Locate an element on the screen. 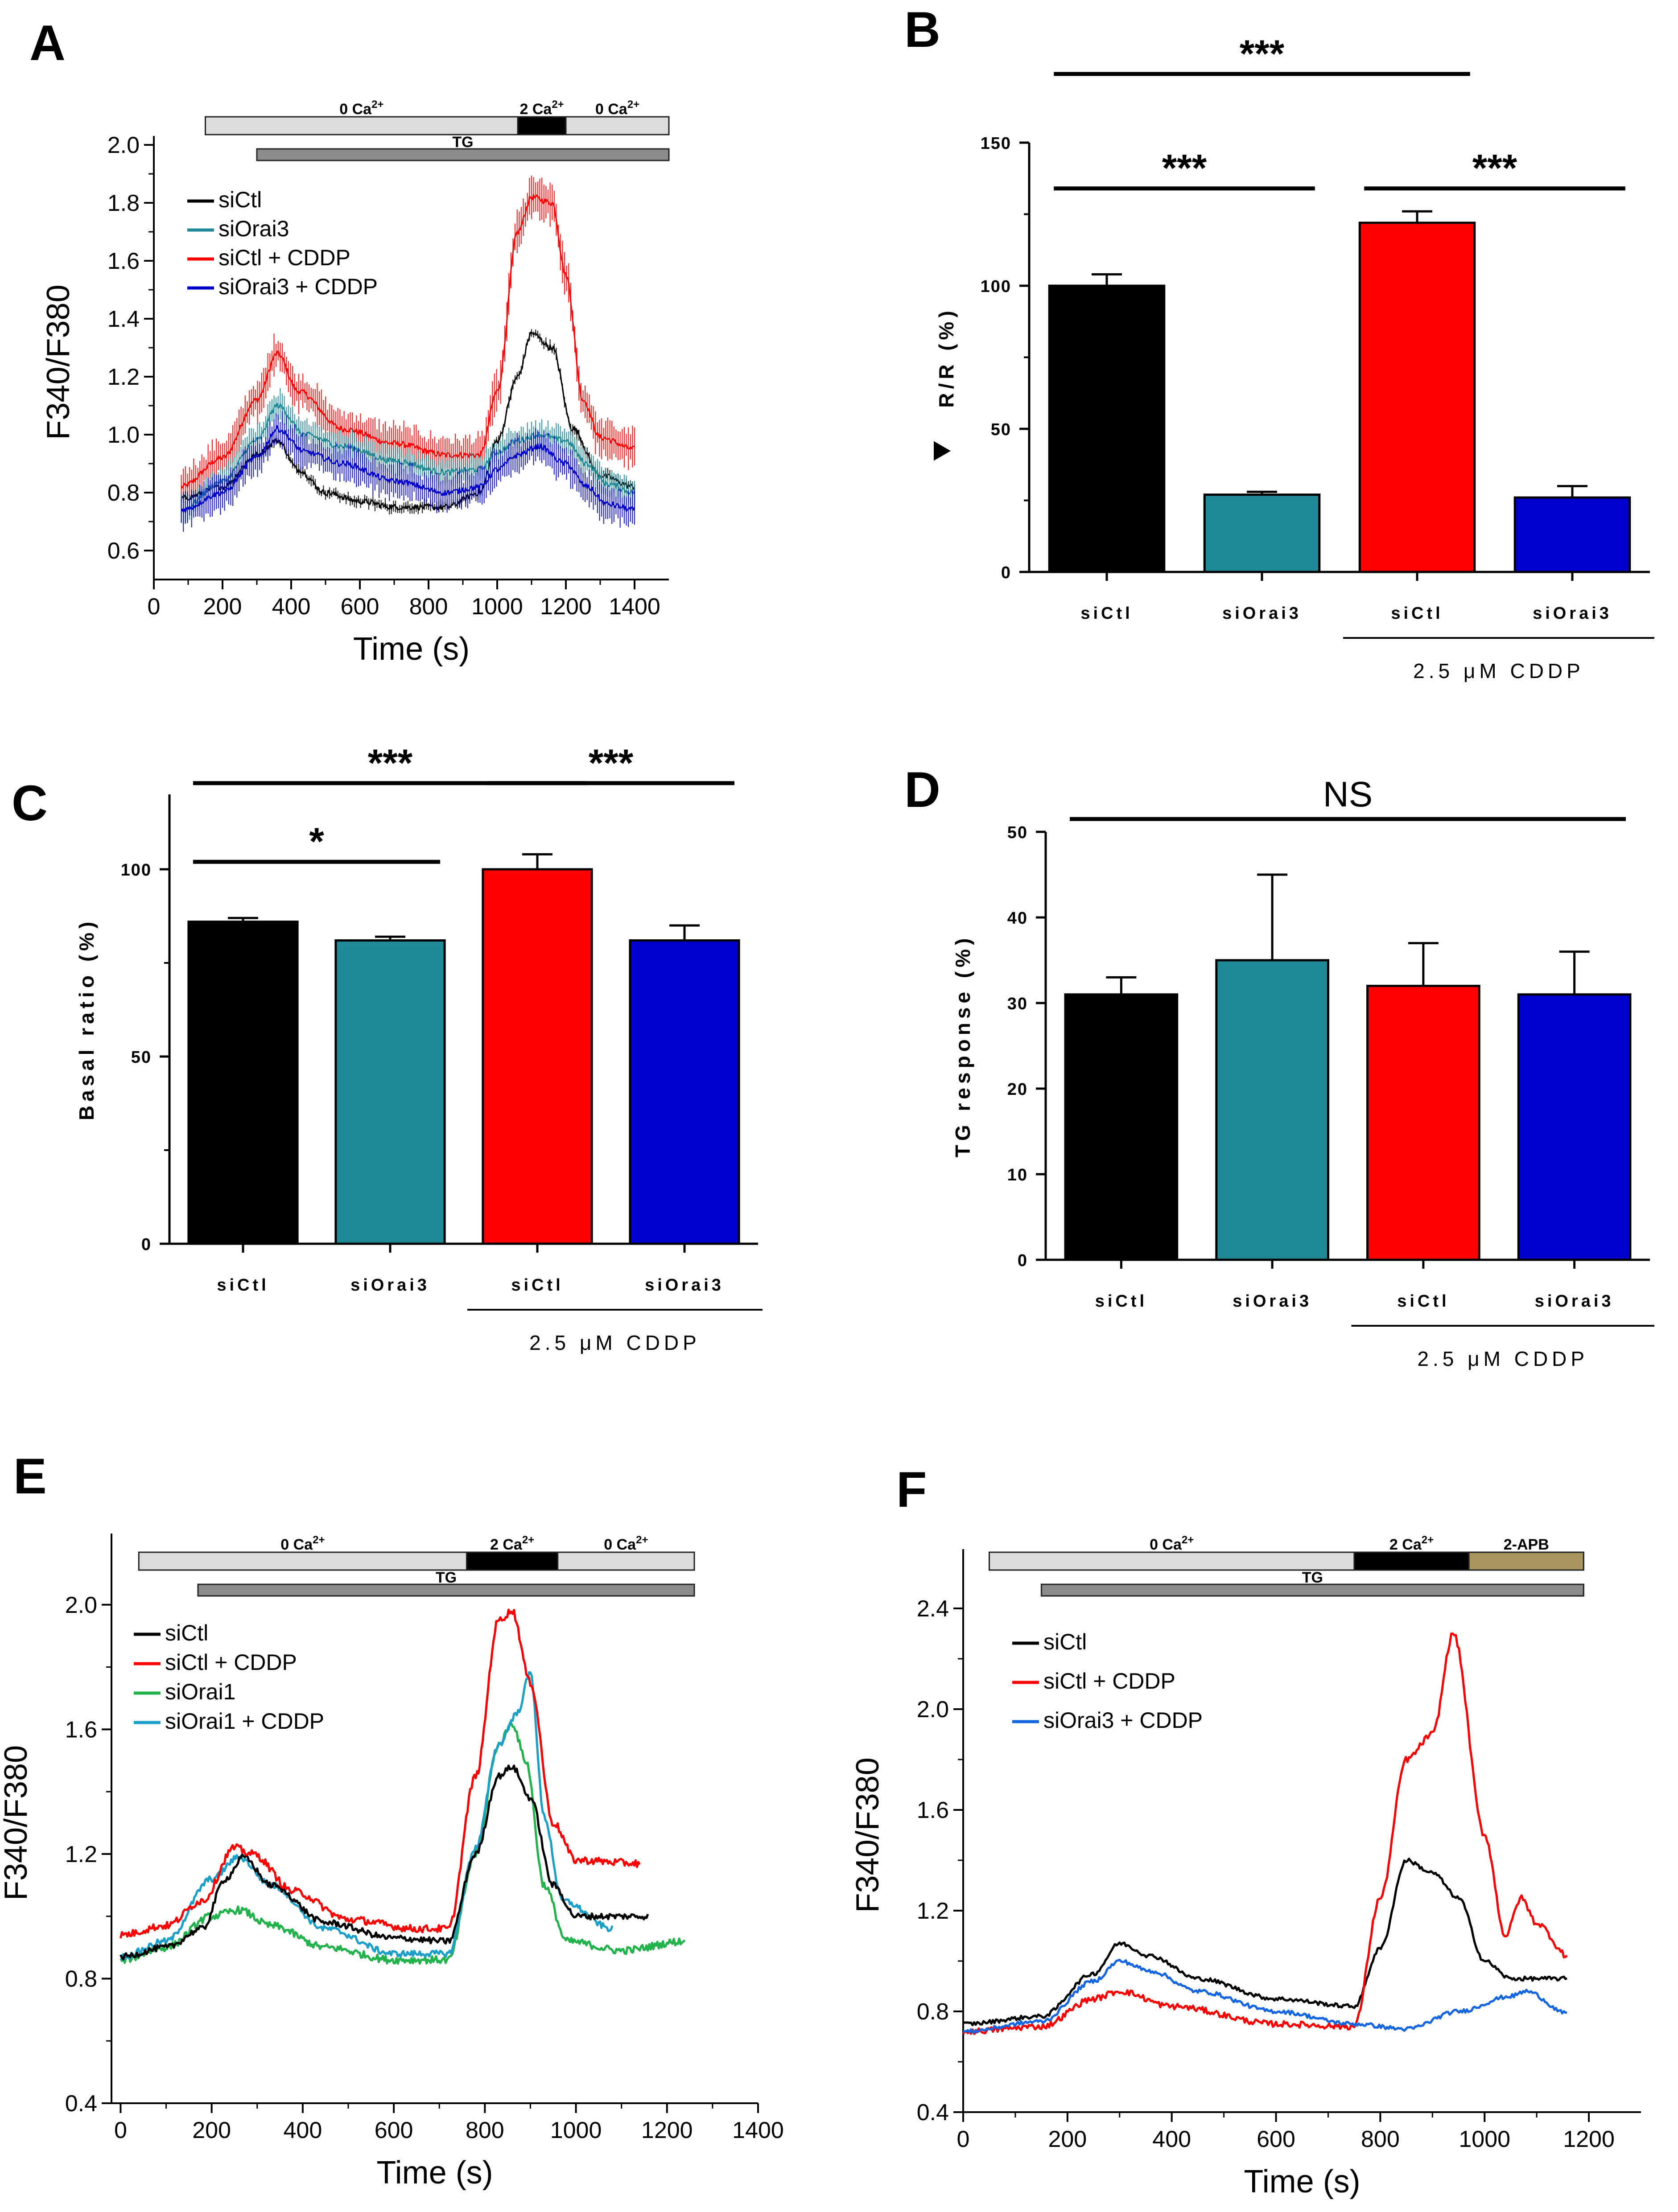  y-tick-label: 50 is located at coordinates (1001, 429).